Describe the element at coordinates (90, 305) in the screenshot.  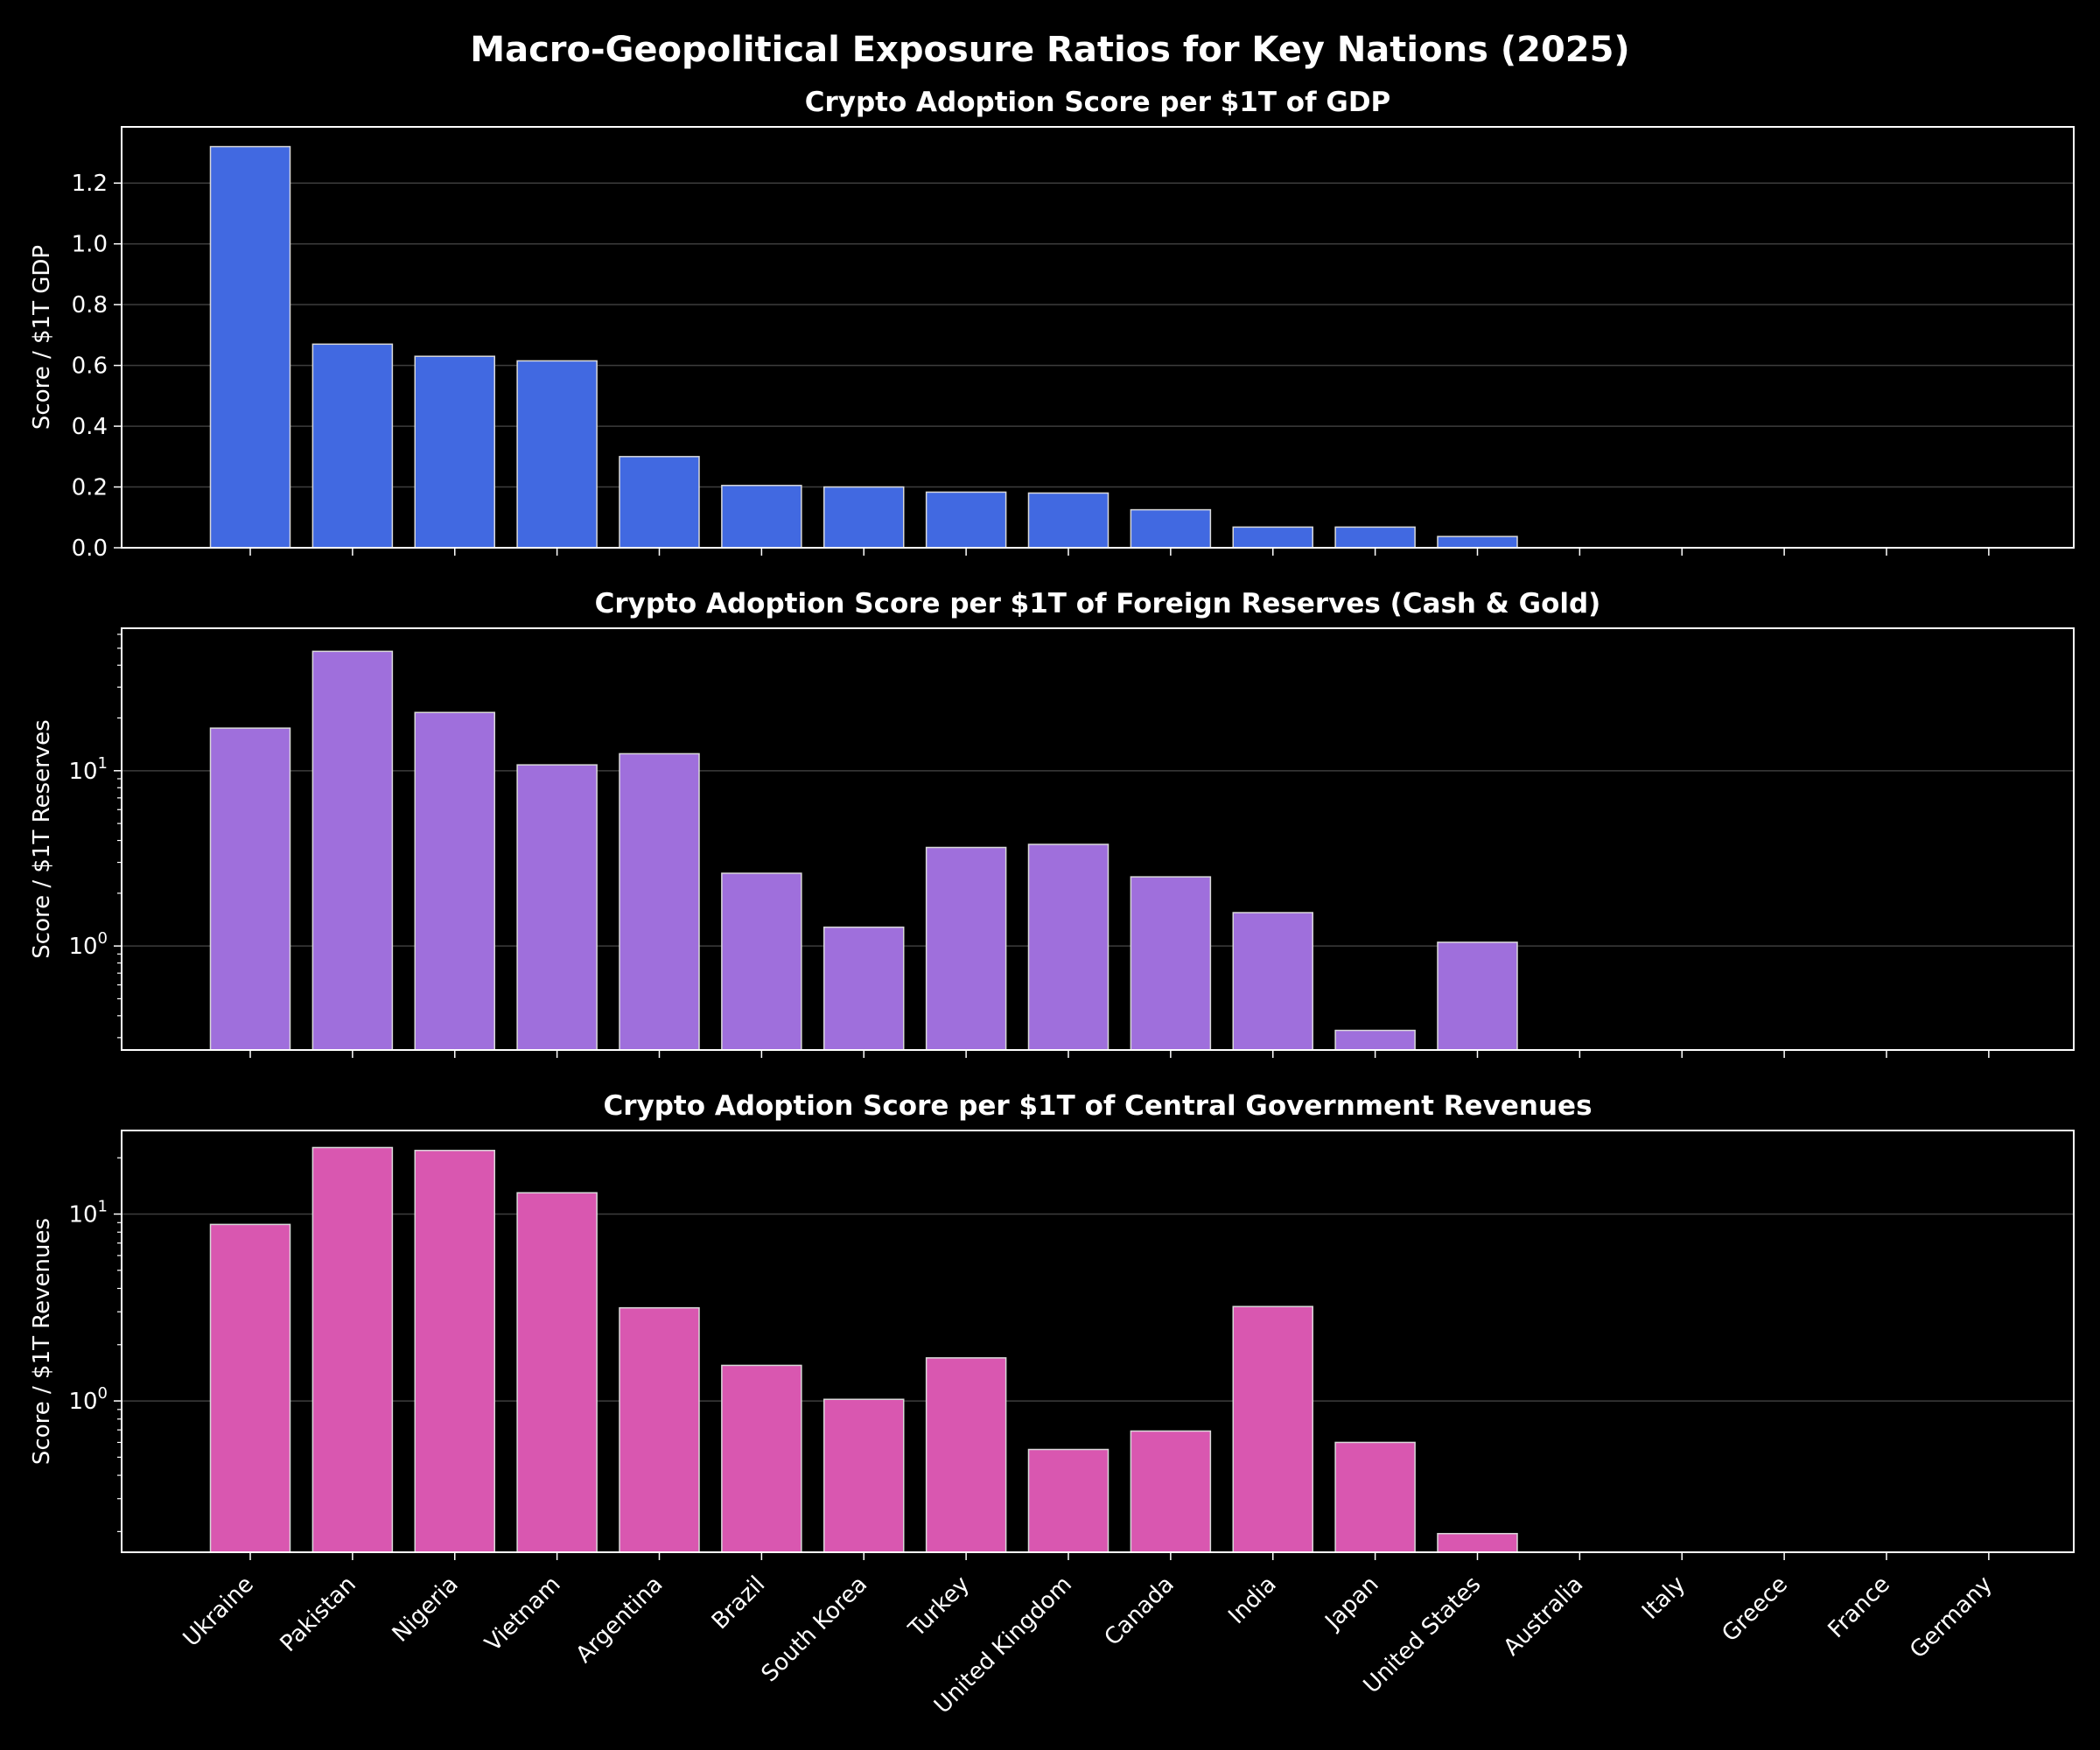
I see `y-tick-label: 0.8` at that location.